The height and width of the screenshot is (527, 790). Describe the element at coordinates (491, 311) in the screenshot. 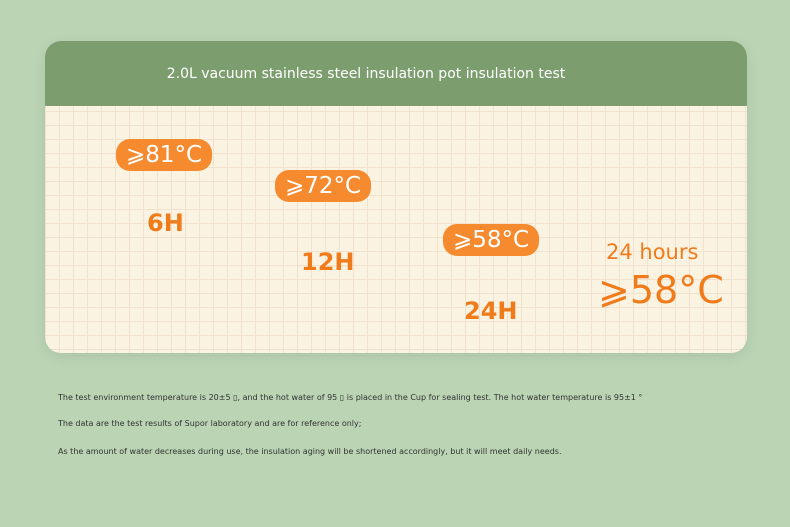

I see `time-label-24h: 24H` at that location.